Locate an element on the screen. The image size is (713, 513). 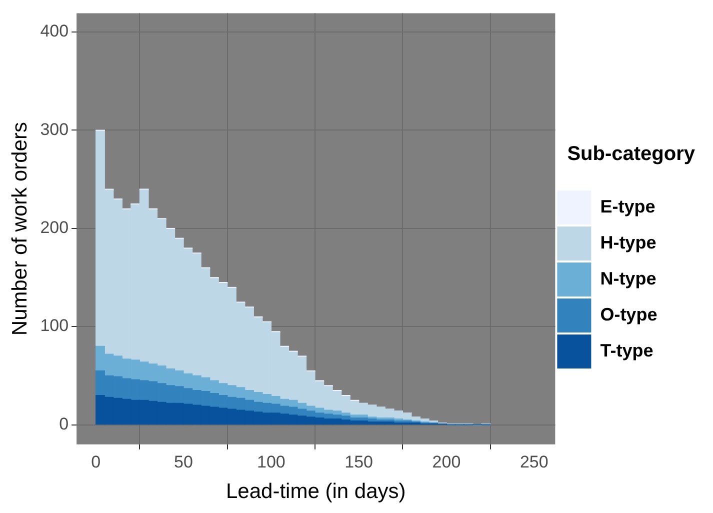
legend-title: Sub-category is located at coordinates (631, 154).